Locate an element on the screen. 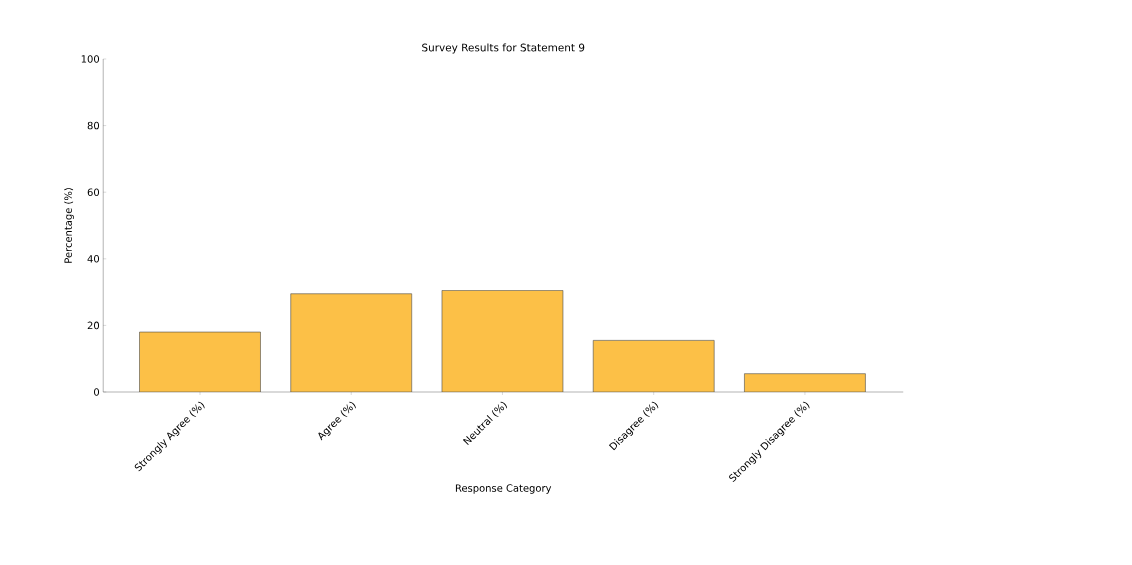 The width and height of the screenshot is (1132, 565). x-axis-title: Response Category is located at coordinates (503, 489).